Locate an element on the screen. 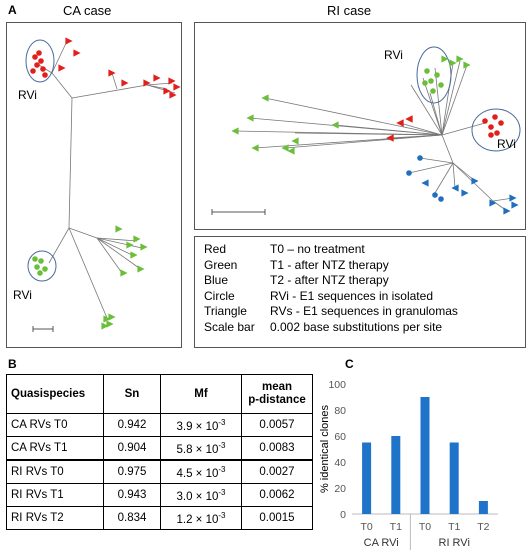 This screenshot has height=550, width=531. panel-c-letter: C is located at coordinates (349, 364).